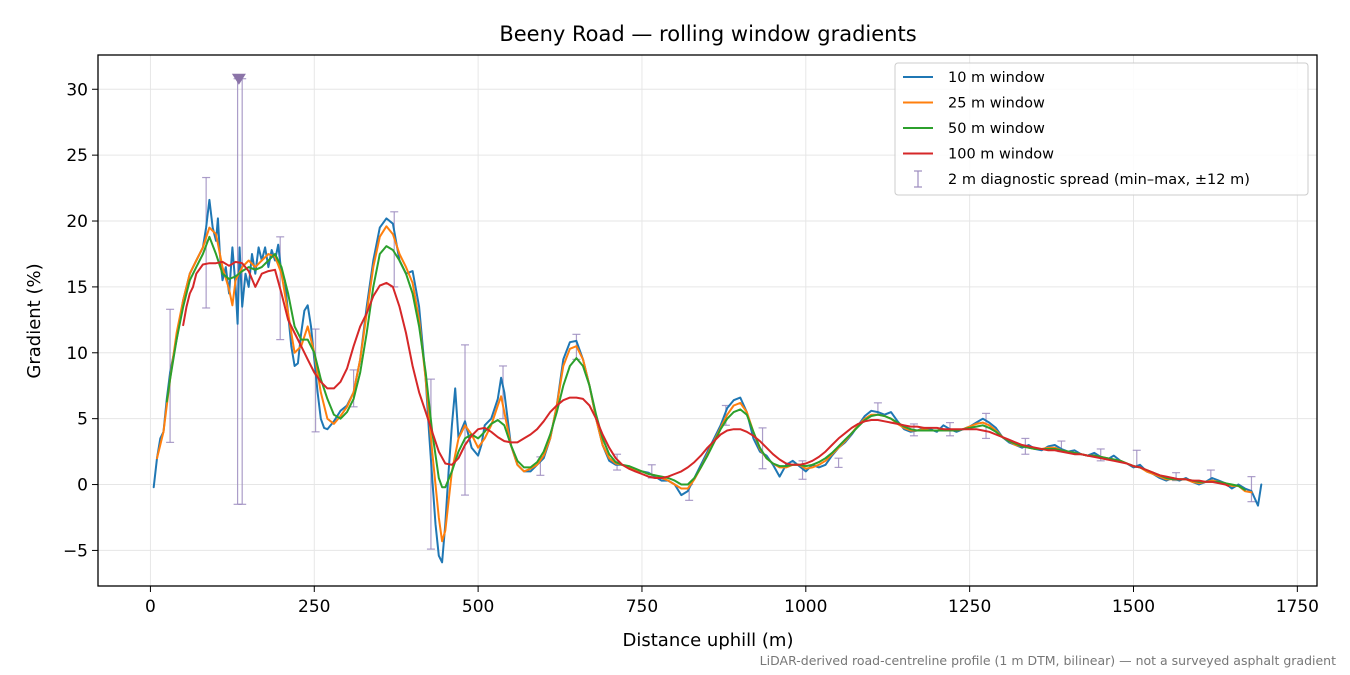  What do you see at coordinates (805, 607) in the screenshot?
I see `x-tick-label: 1000` at bounding box center [805, 607].